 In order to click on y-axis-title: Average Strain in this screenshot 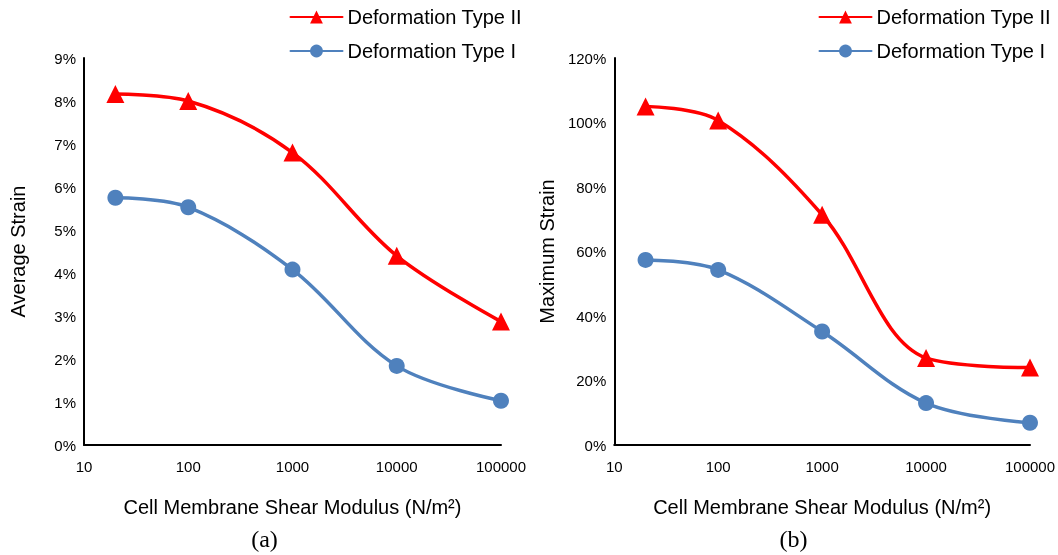, I will do `click(18, 251)`.